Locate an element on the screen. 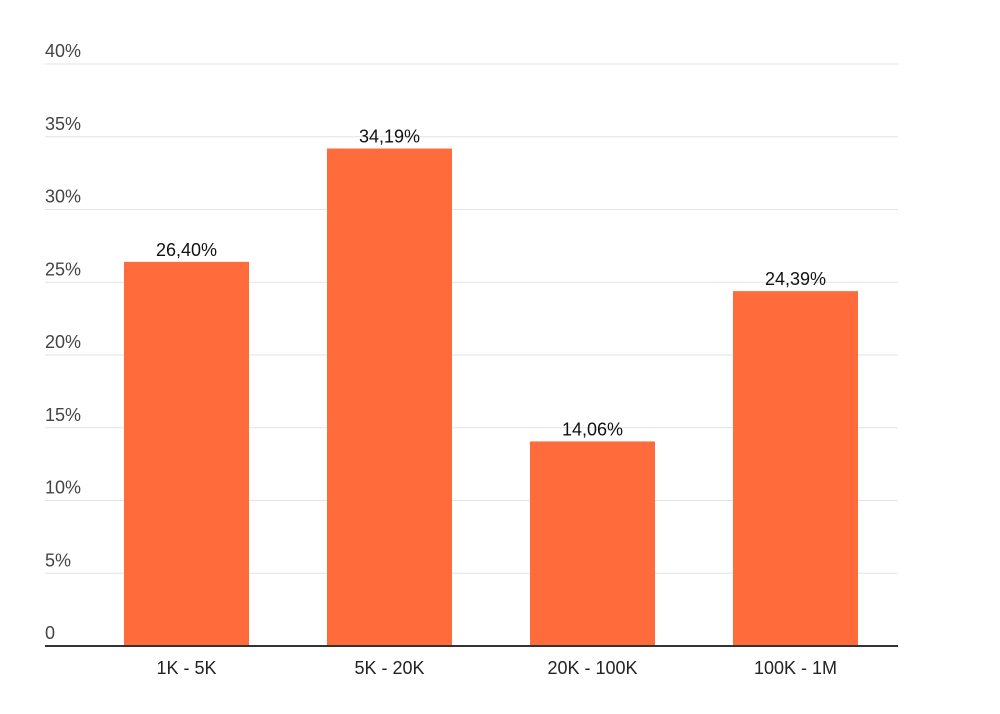 This screenshot has width=1000, height=714. y-tick-label: 20% is located at coordinates (63, 342).